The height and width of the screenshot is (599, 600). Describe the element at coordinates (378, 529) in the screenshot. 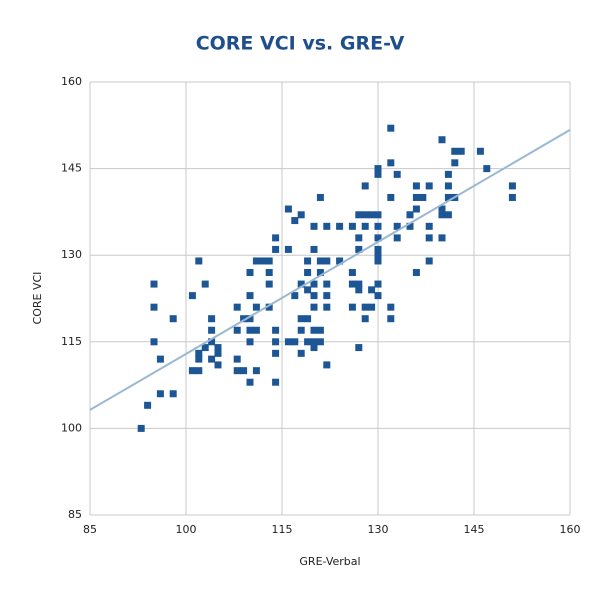

I see `x-tick-label: 130` at that location.